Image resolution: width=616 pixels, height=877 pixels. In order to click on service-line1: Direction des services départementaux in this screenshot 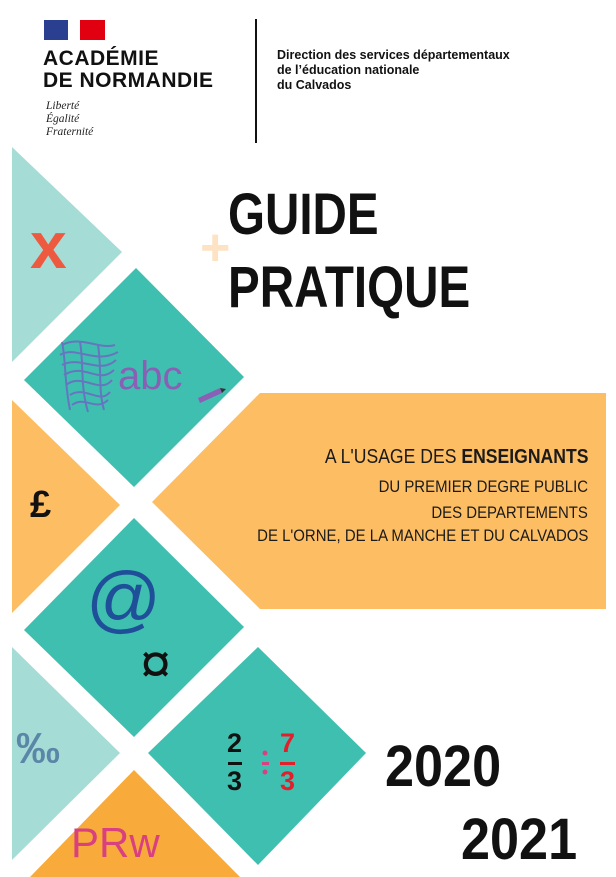, I will do `click(393, 55)`.